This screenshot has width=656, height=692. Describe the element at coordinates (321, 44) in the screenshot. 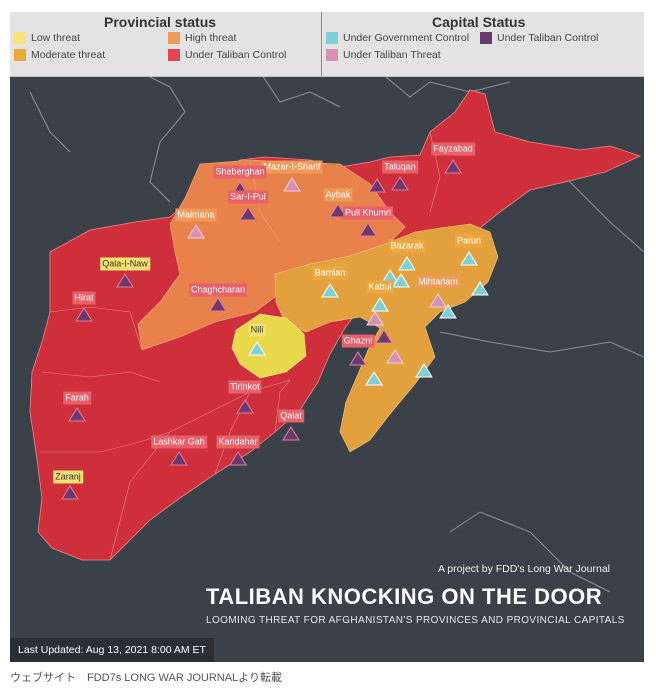

I see `legend-divider` at that location.